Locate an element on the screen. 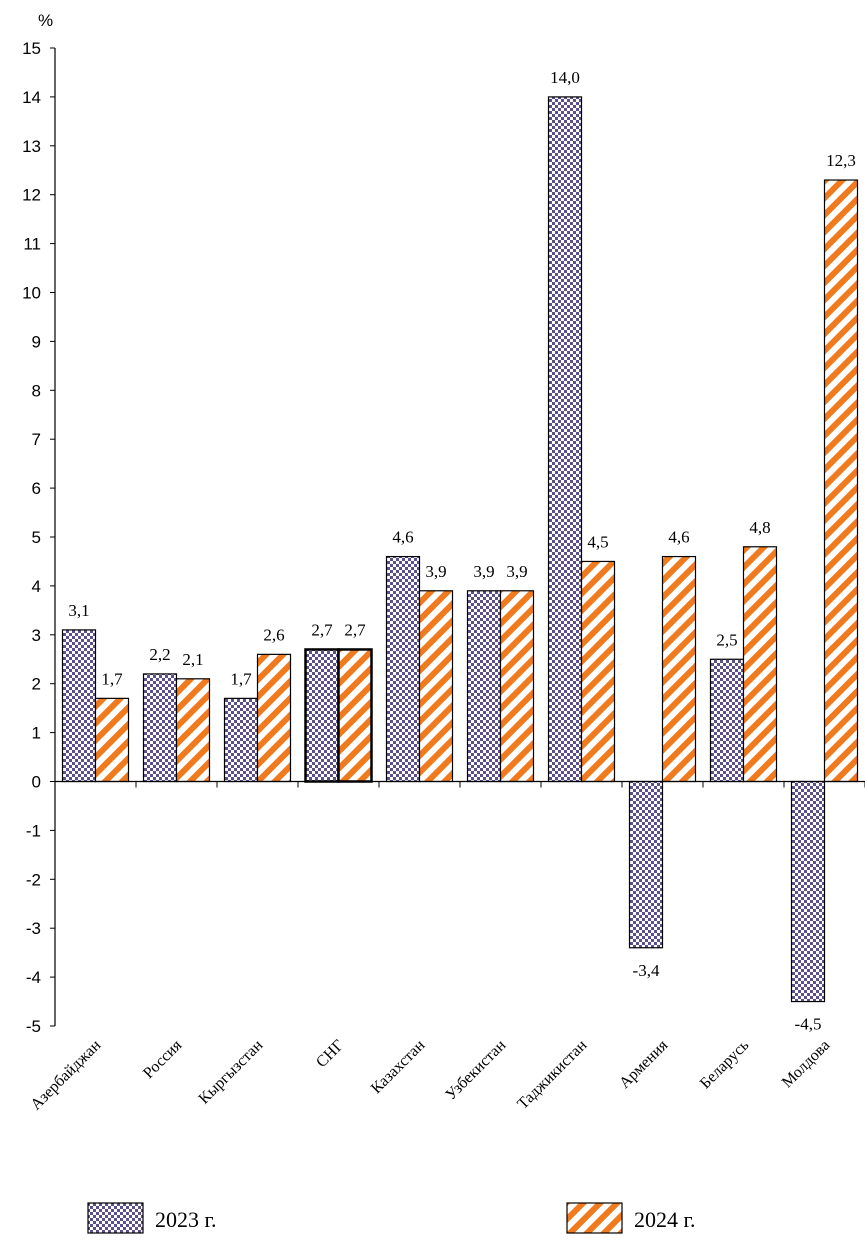  y-tick-label: 6 is located at coordinates (36, 488).